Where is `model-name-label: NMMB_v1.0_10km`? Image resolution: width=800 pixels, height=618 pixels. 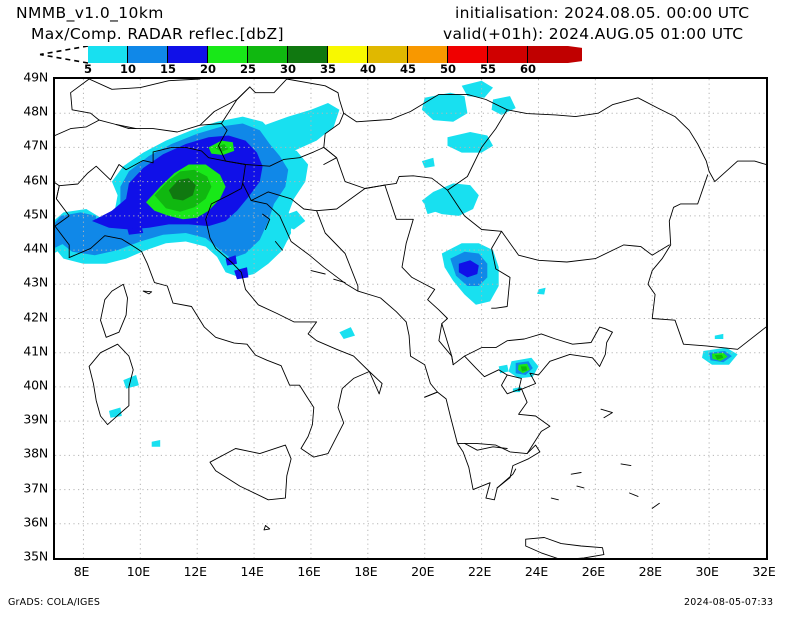 model-name-label: NMMB_v1.0_10km is located at coordinates (90, 13).